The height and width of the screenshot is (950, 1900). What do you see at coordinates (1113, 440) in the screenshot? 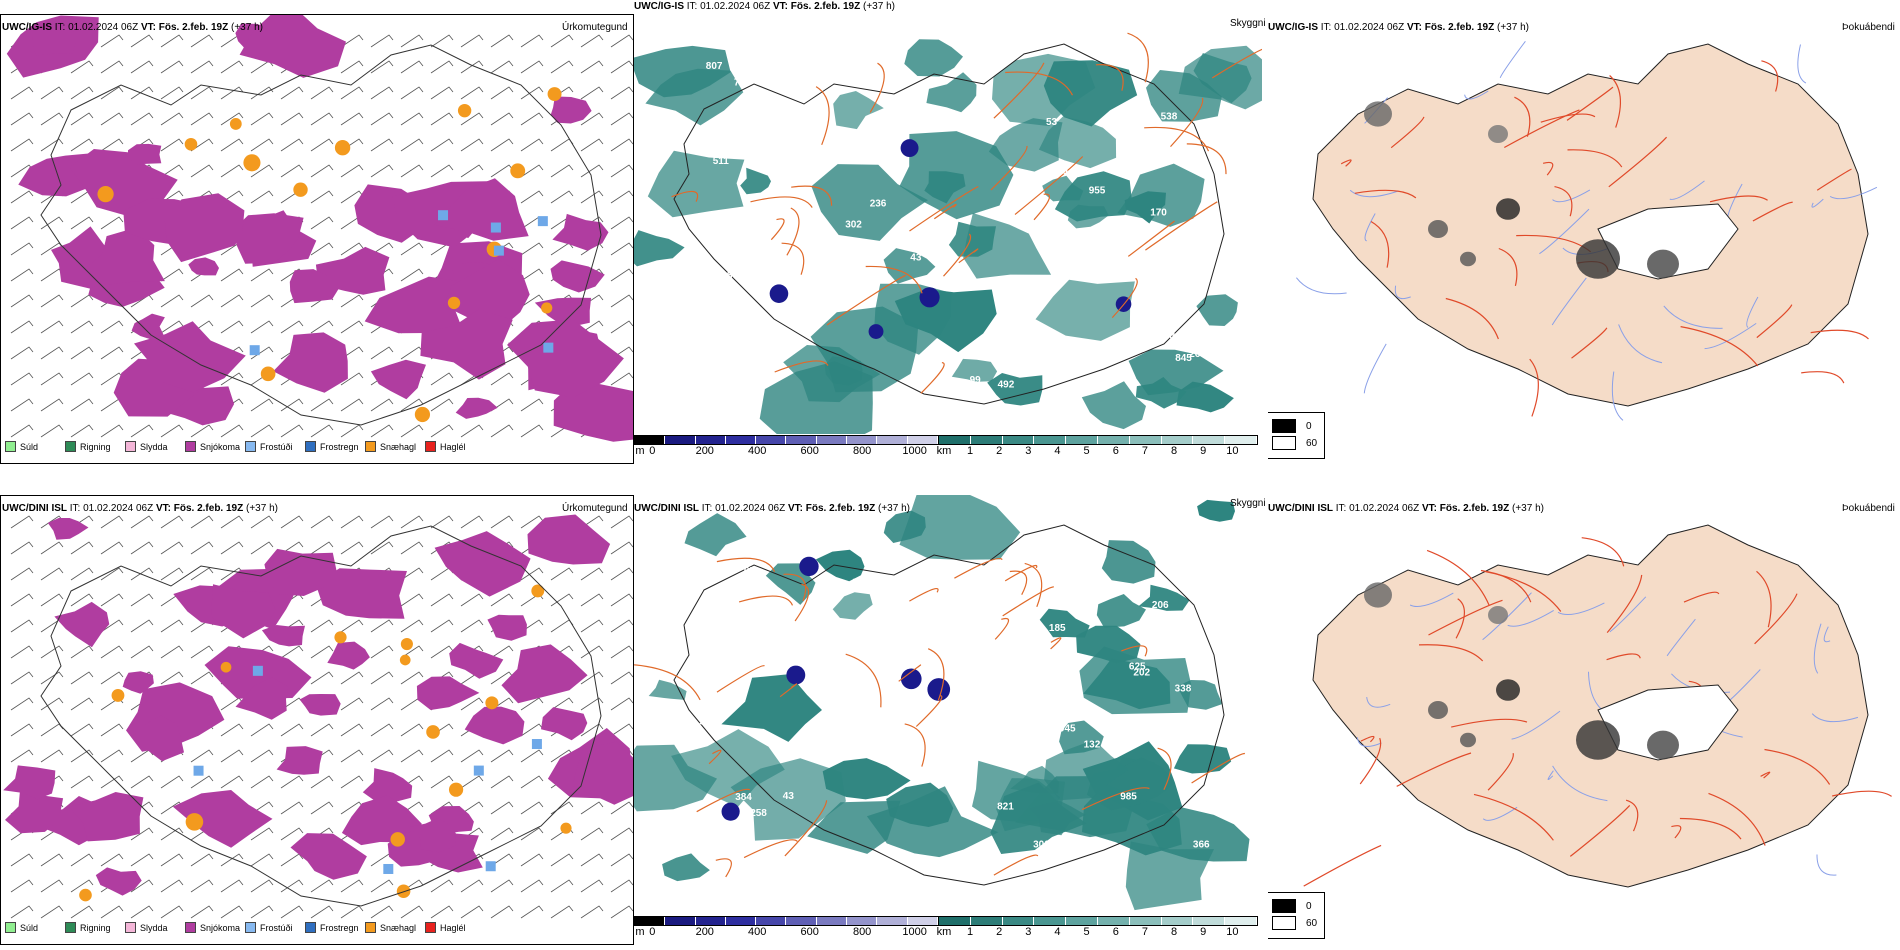
I see `colorbar-swatch` at bounding box center [1113, 440].